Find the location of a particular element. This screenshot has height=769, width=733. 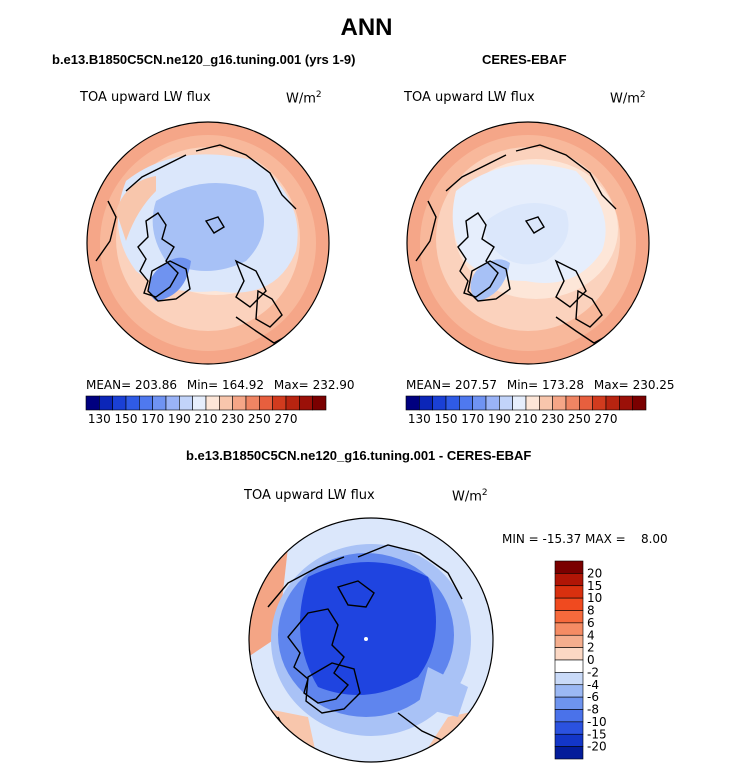

panel1-colorbar: 130 150 170 190 210 230 250 270 is located at coordinates (206, 410).